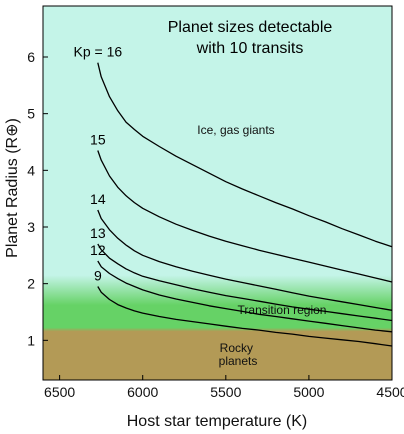  I want to click on y-tick-label-2: 2, so click(31, 284).